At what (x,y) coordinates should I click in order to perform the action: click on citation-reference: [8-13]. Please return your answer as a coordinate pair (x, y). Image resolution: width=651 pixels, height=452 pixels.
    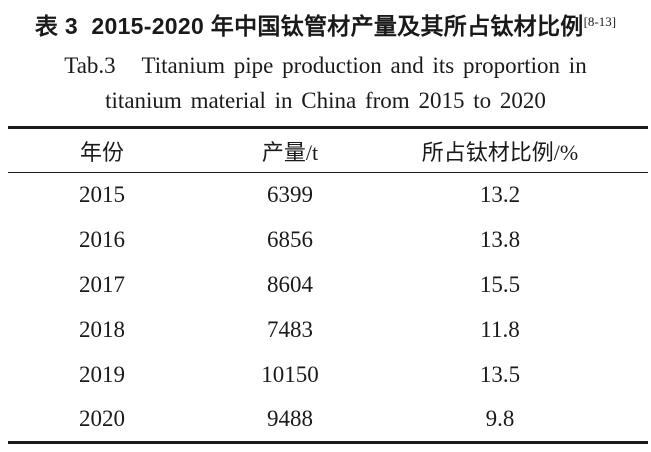
    Looking at the image, I should click on (600, 21).